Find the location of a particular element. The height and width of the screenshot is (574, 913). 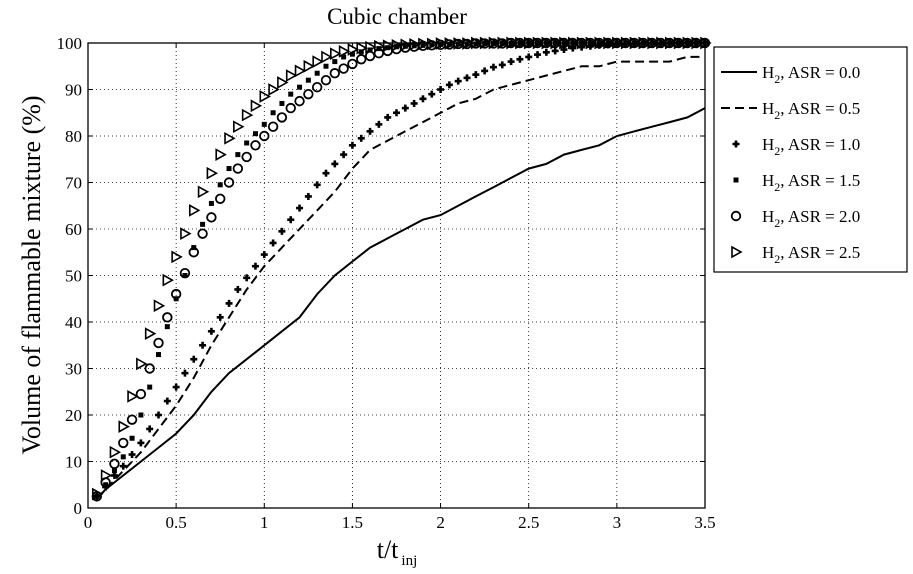

legend-item: H2, ASR = 0.5 is located at coordinates (790, 110).